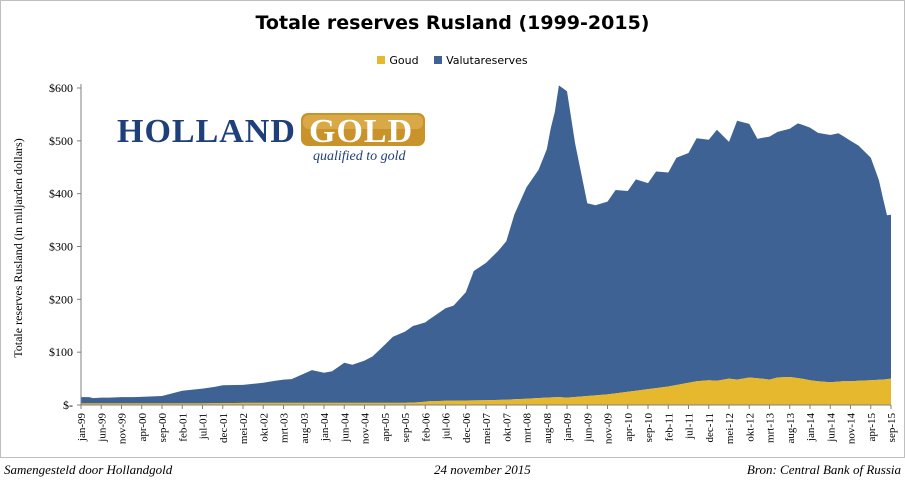 This screenshot has height=484, width=905. What do you see at coordinates (710, 428) in the screenshot?
I see `x-tick-label: dec-11` at bounding box center [710, 428].